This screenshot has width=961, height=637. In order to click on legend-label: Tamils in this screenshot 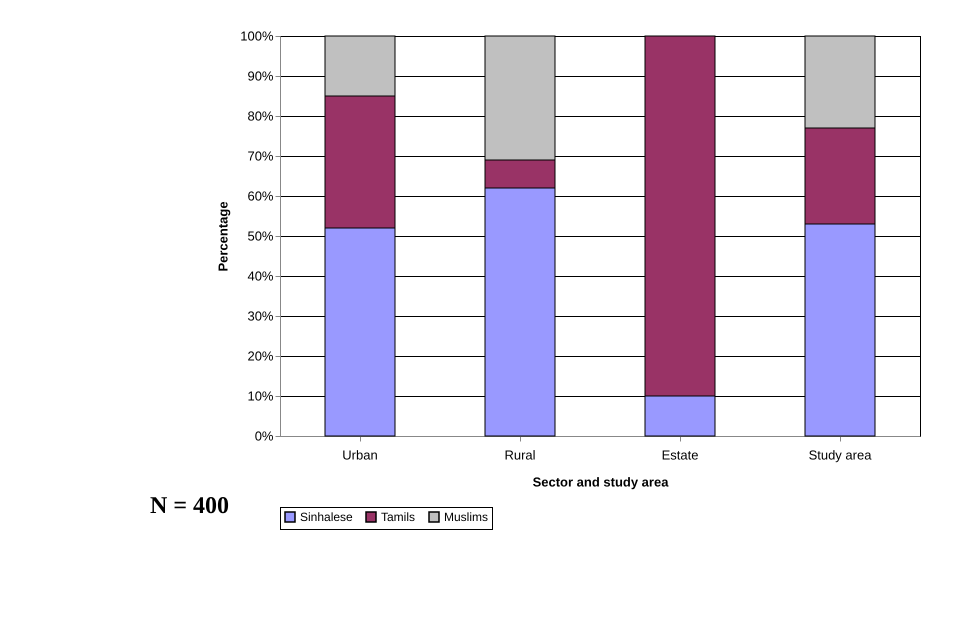, I will do `click(398, 517)`.